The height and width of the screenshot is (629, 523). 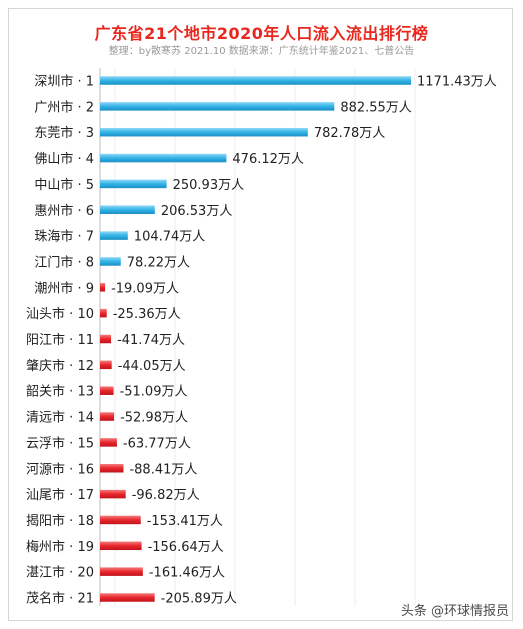 I want to click on chart-title: 广东省21个地市2020年人口流入流出排行榜, so click(x=261, y=33).